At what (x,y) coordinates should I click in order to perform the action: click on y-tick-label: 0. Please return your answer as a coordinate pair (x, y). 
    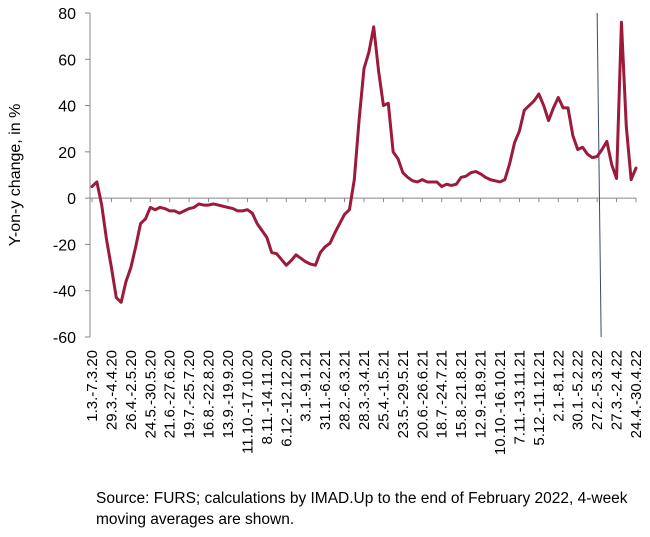
    Looking at the image, I should click on (71, 199).